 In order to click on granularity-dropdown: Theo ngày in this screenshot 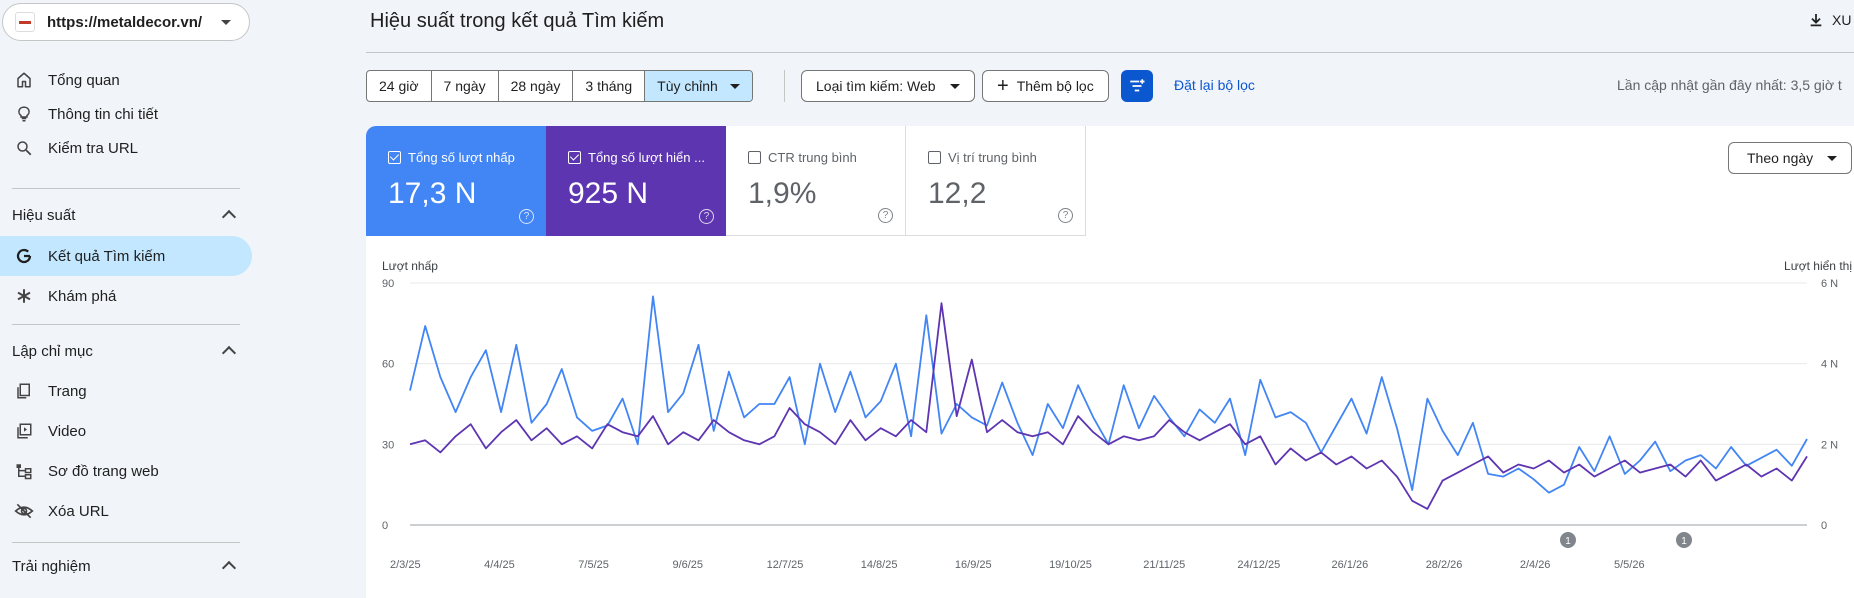, I will do `click(1790, 158)`.